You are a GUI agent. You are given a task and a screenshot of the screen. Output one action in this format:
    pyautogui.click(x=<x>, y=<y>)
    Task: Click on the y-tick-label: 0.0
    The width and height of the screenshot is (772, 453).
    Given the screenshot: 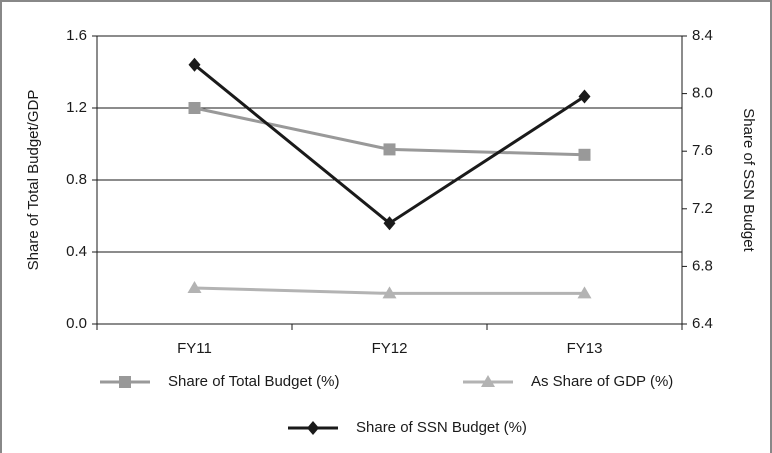 What is the action you would take?
    pyautogui.click(x=76, y=323)
    